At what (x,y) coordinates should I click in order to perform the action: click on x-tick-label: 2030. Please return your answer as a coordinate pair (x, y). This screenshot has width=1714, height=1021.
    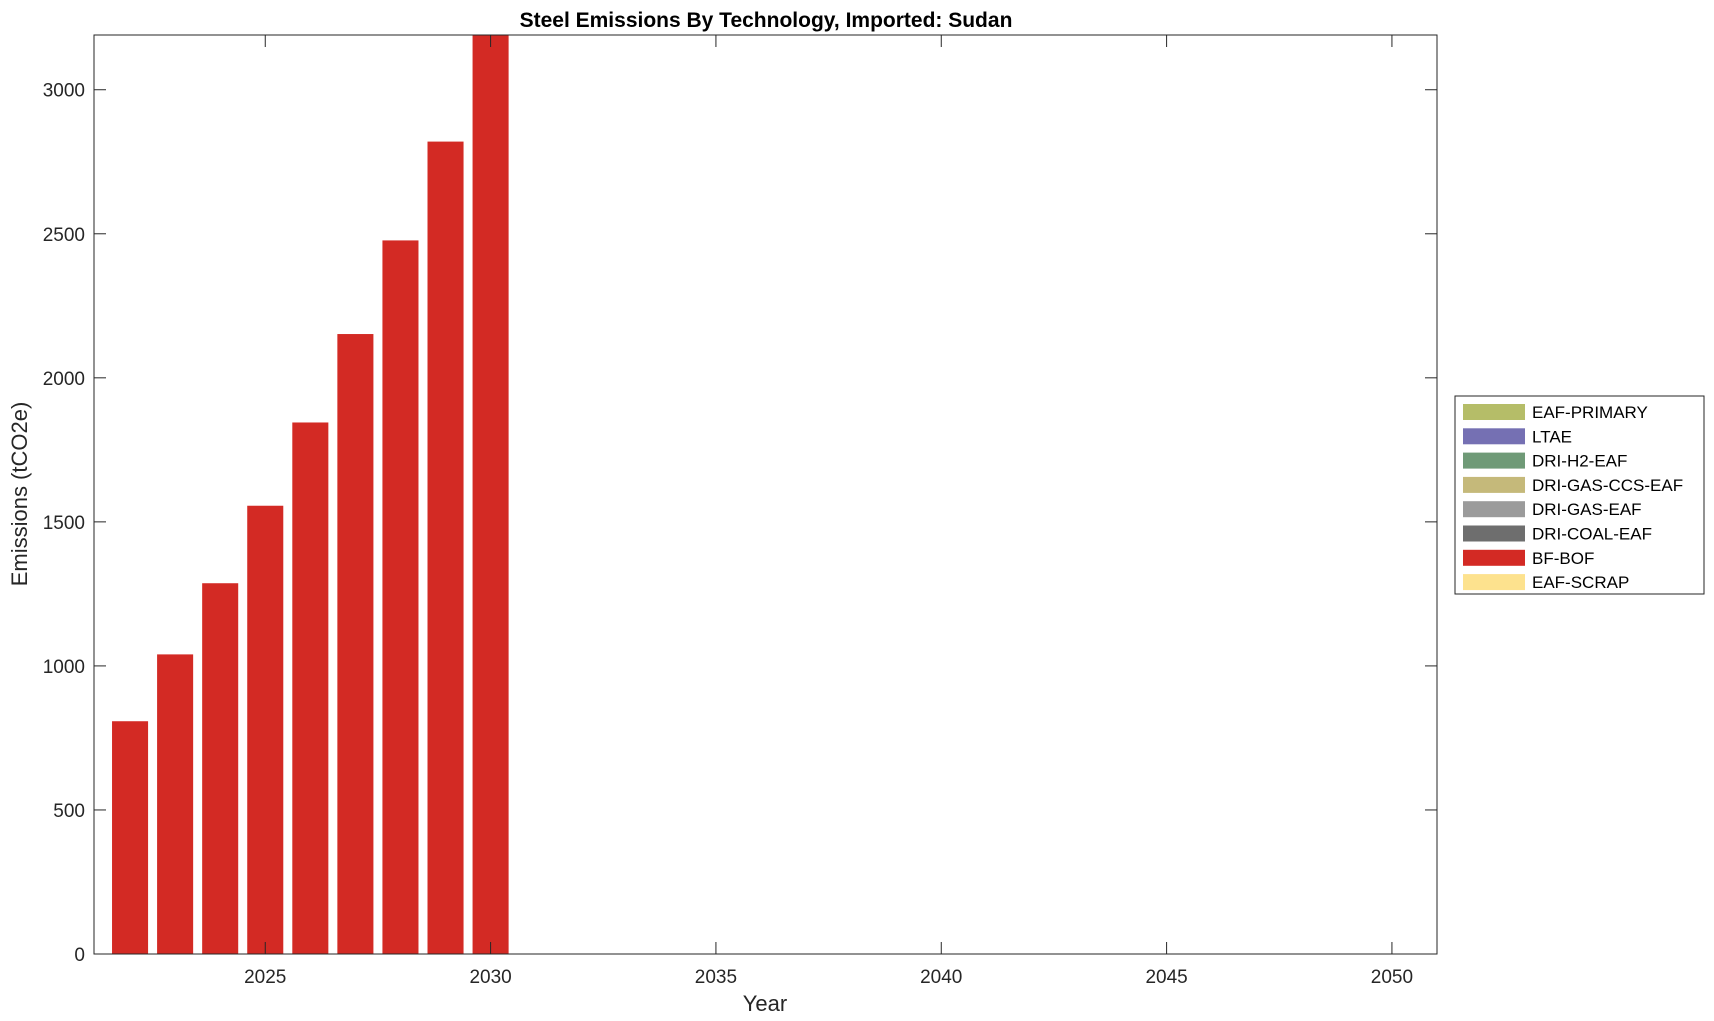
    Looking at the image, I should click on (490, 977).